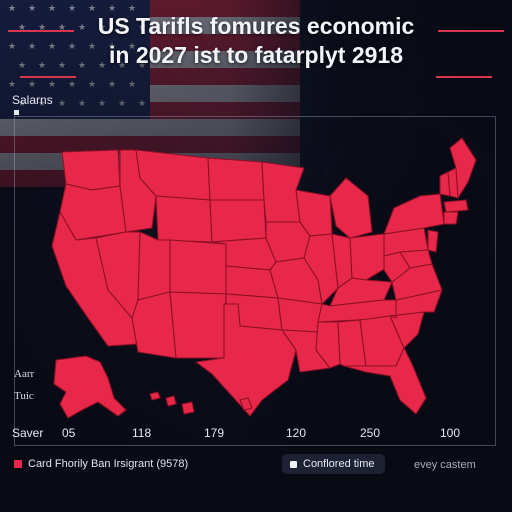 The image size is (512, 512). Describe the element at coordinates (416, 259) in the screenshot. I see `state-maryland` at that location.